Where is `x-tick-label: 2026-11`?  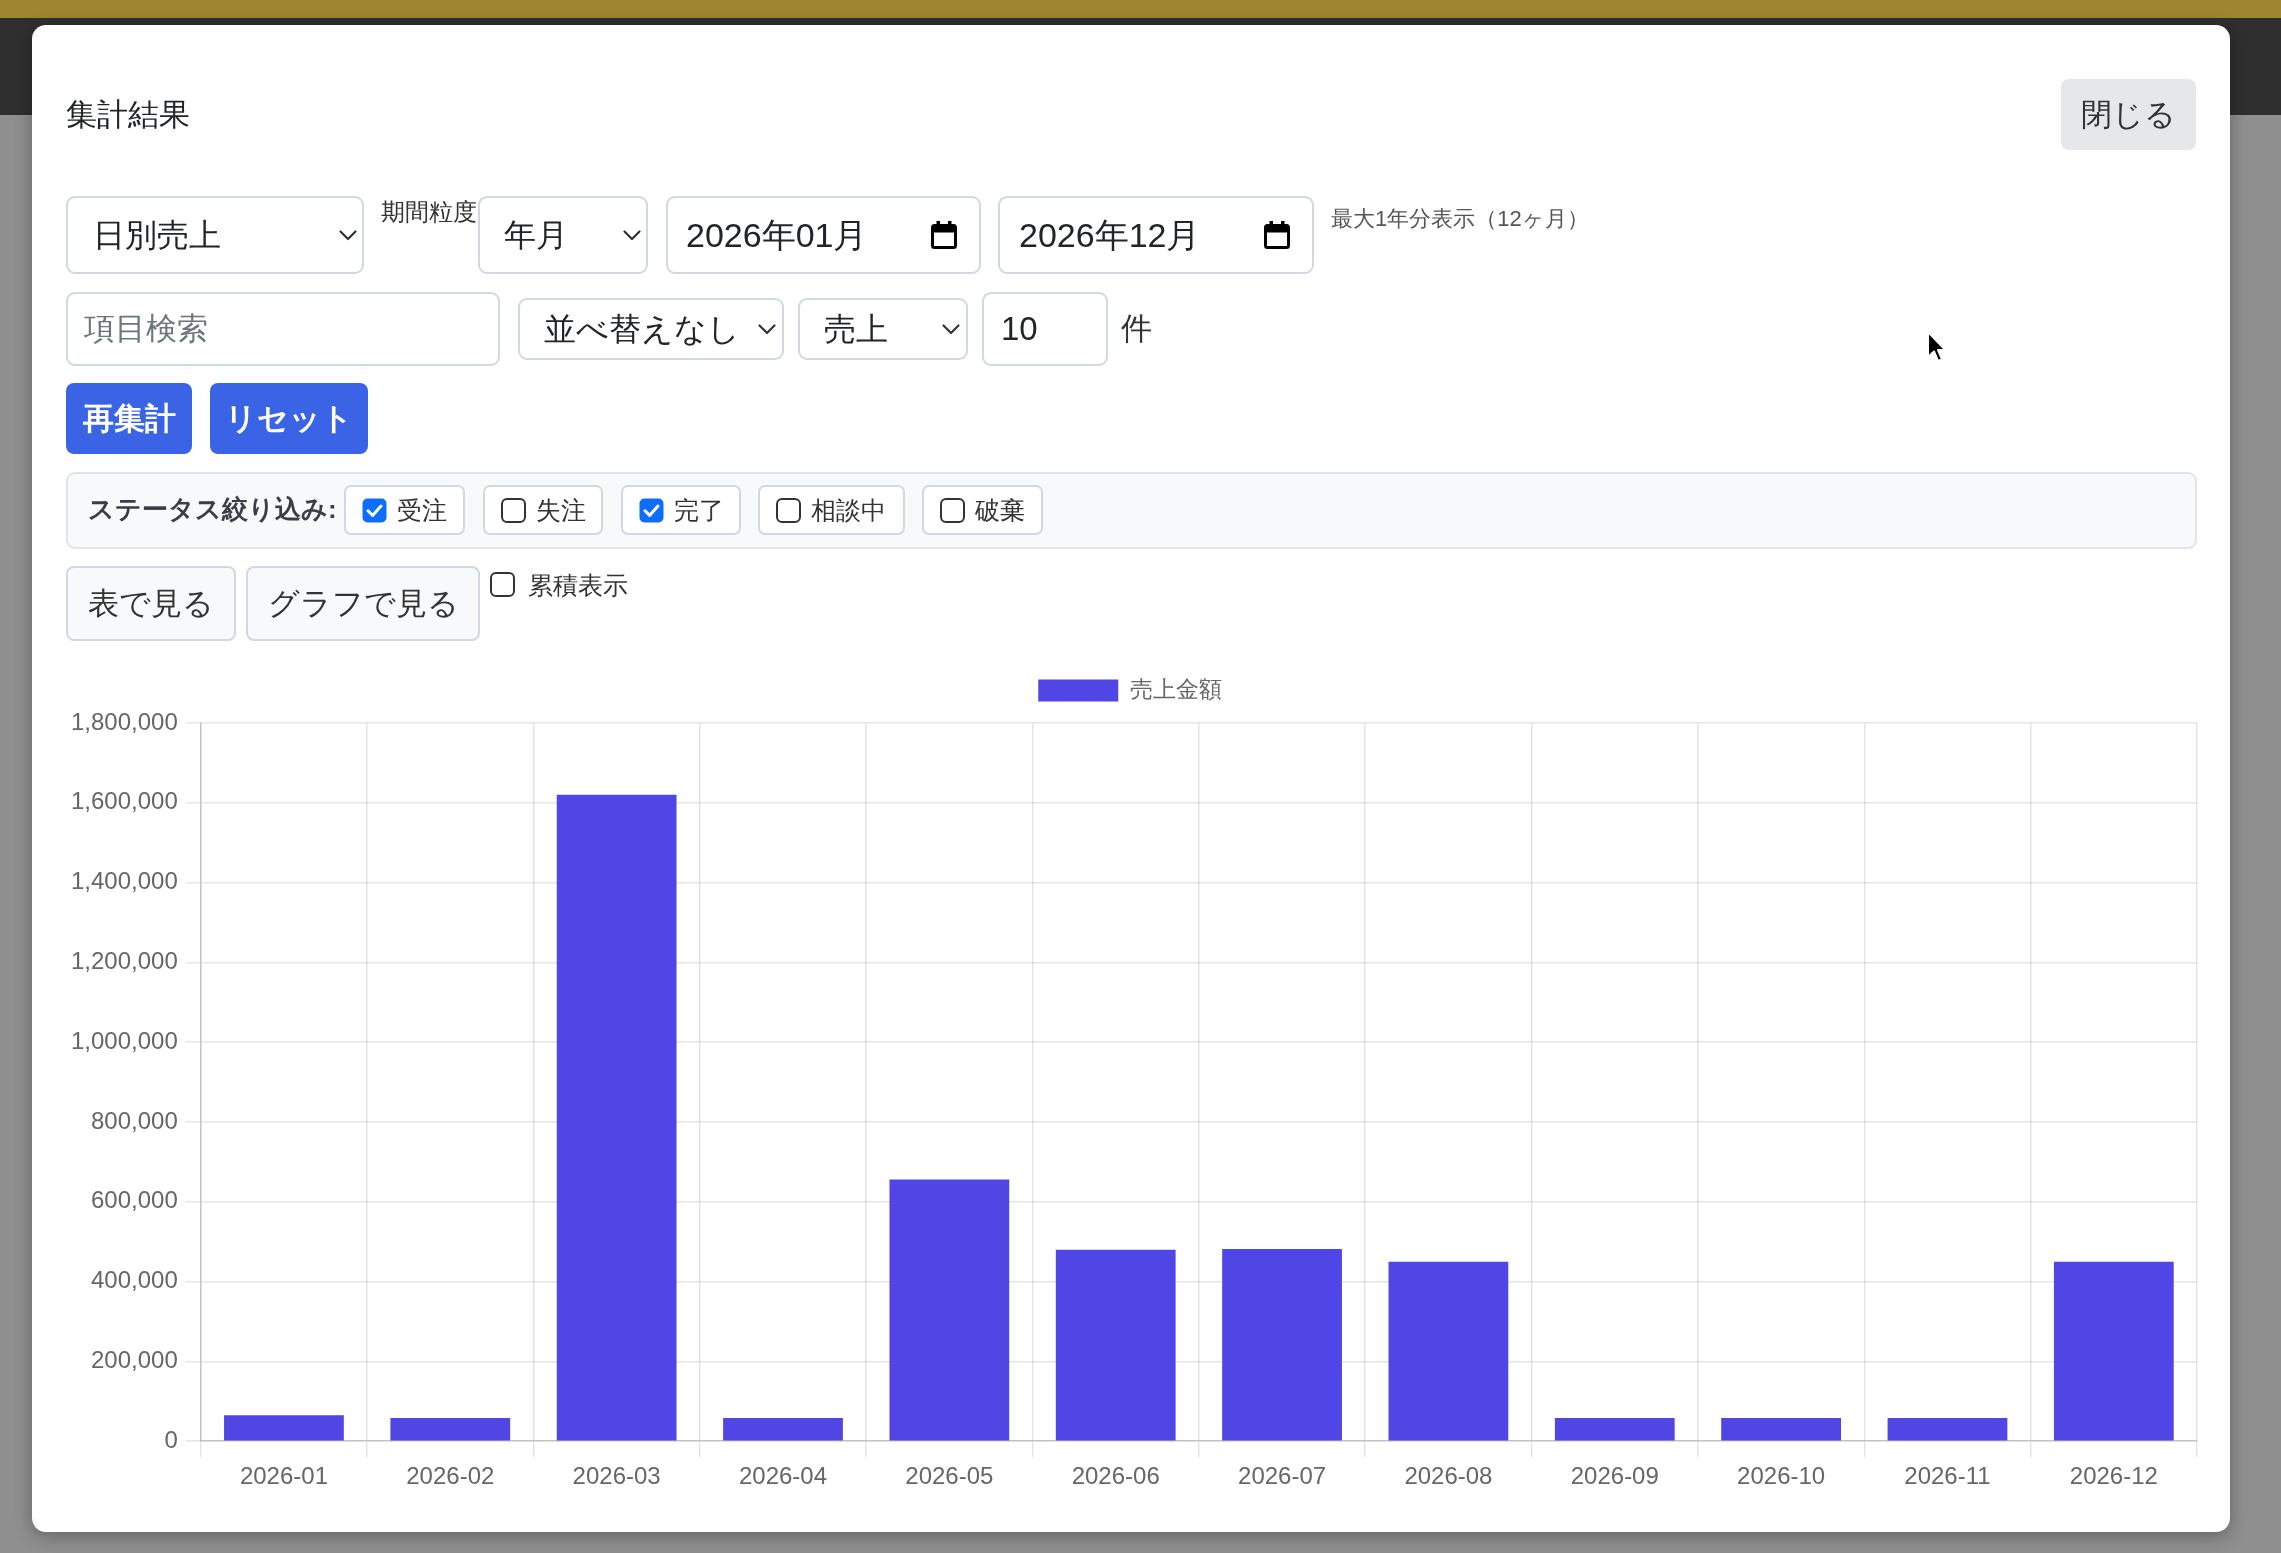
x-tick-label: 2026-11 is located at coordinates (1947, 1476).